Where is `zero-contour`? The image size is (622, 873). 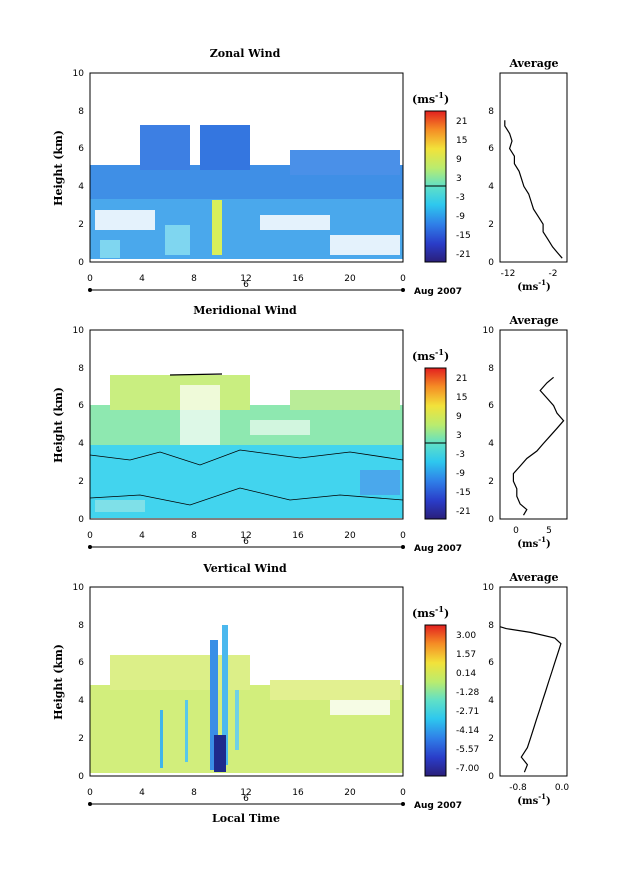
zero-contour is located at coordinates (246, 457).